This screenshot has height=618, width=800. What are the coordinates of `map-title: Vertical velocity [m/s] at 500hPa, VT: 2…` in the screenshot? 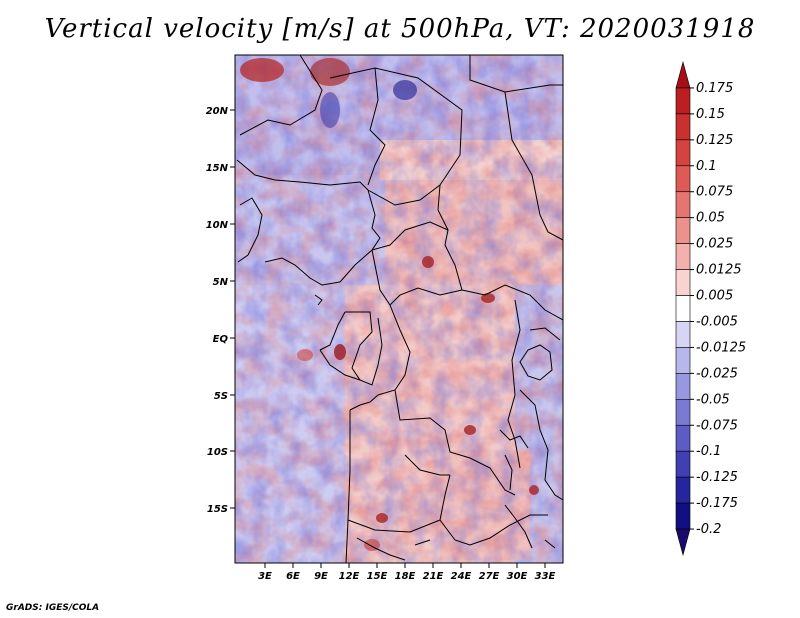 It's located at (400, 29).